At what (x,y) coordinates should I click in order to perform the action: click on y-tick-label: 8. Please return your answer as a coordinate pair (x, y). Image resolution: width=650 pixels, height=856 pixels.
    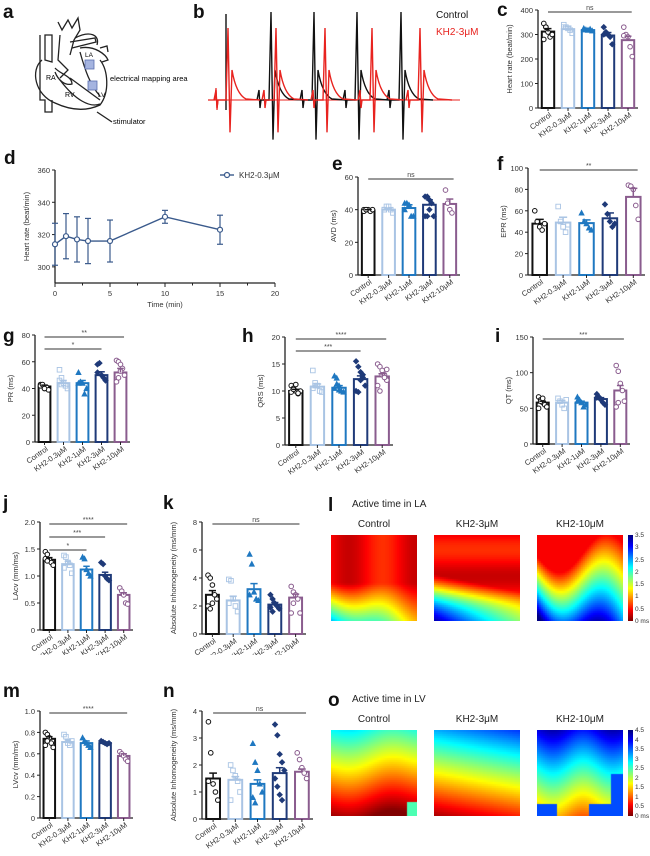
    Looking at the image, I should click on (195, 522).